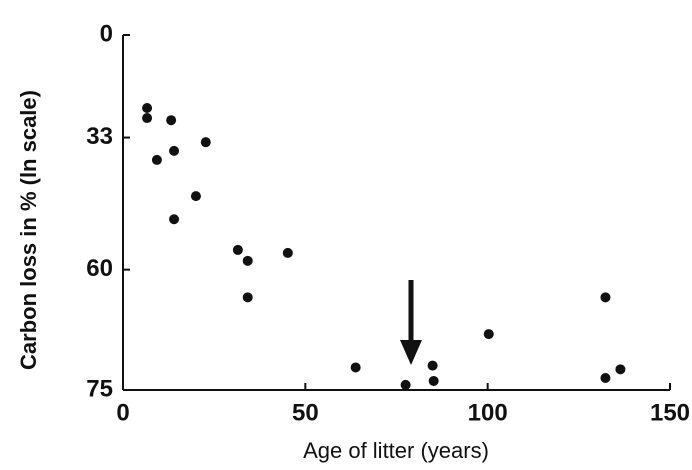 Image resolution: width=692 pixels, height=470 pixels. Describe the element at coordinates (488, 412) in the screenshot. I see `x-tick-label: 100` at that location.